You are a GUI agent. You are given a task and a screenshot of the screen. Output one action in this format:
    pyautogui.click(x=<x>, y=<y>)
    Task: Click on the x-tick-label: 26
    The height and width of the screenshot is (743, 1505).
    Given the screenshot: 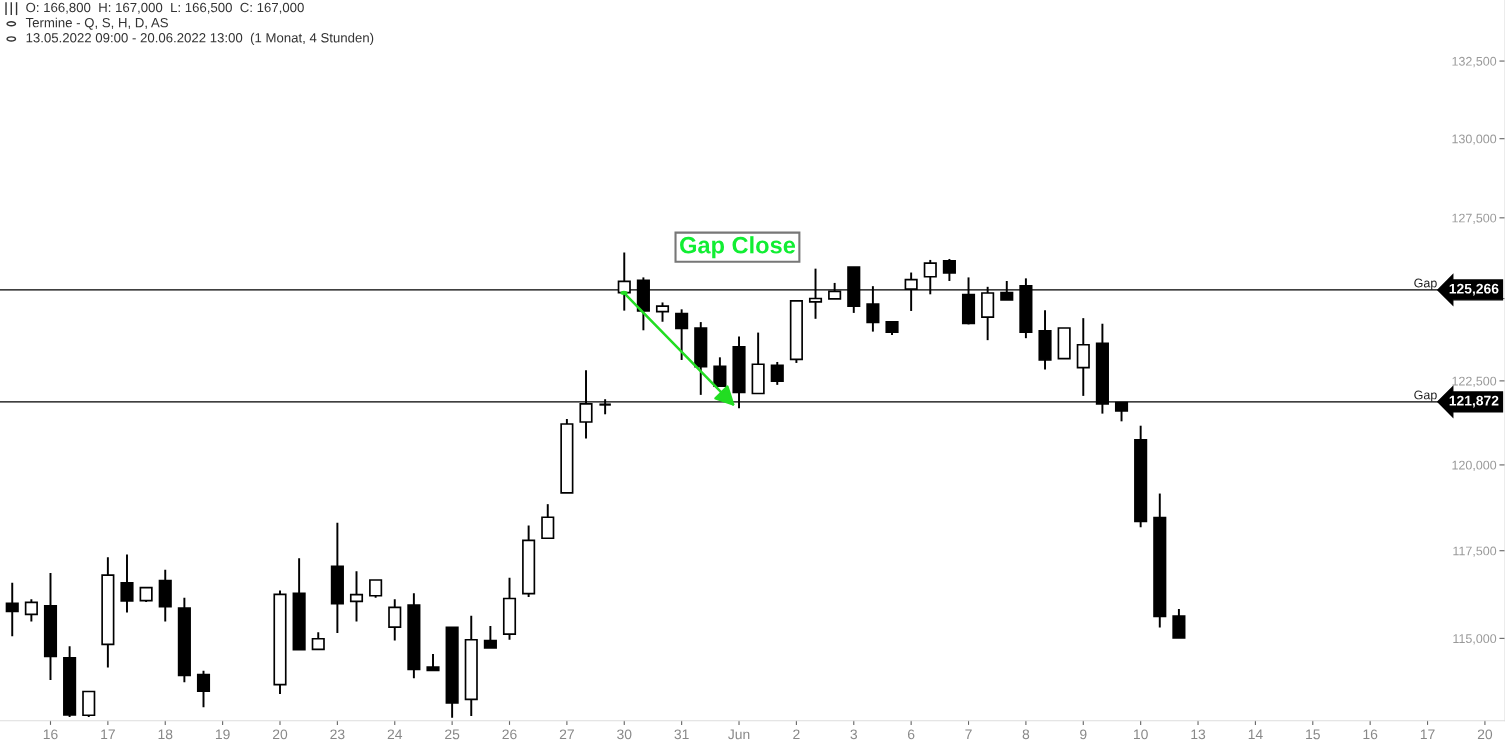 What is the action you would take?
    pyautogui.click(x=509, y=734)
    